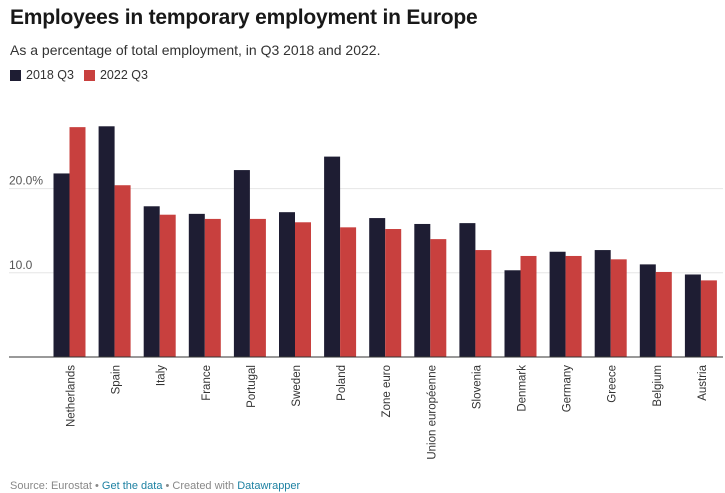 The image size is (725, 493). I want to click on x-tick-label: Sweden, so click(297, 386).